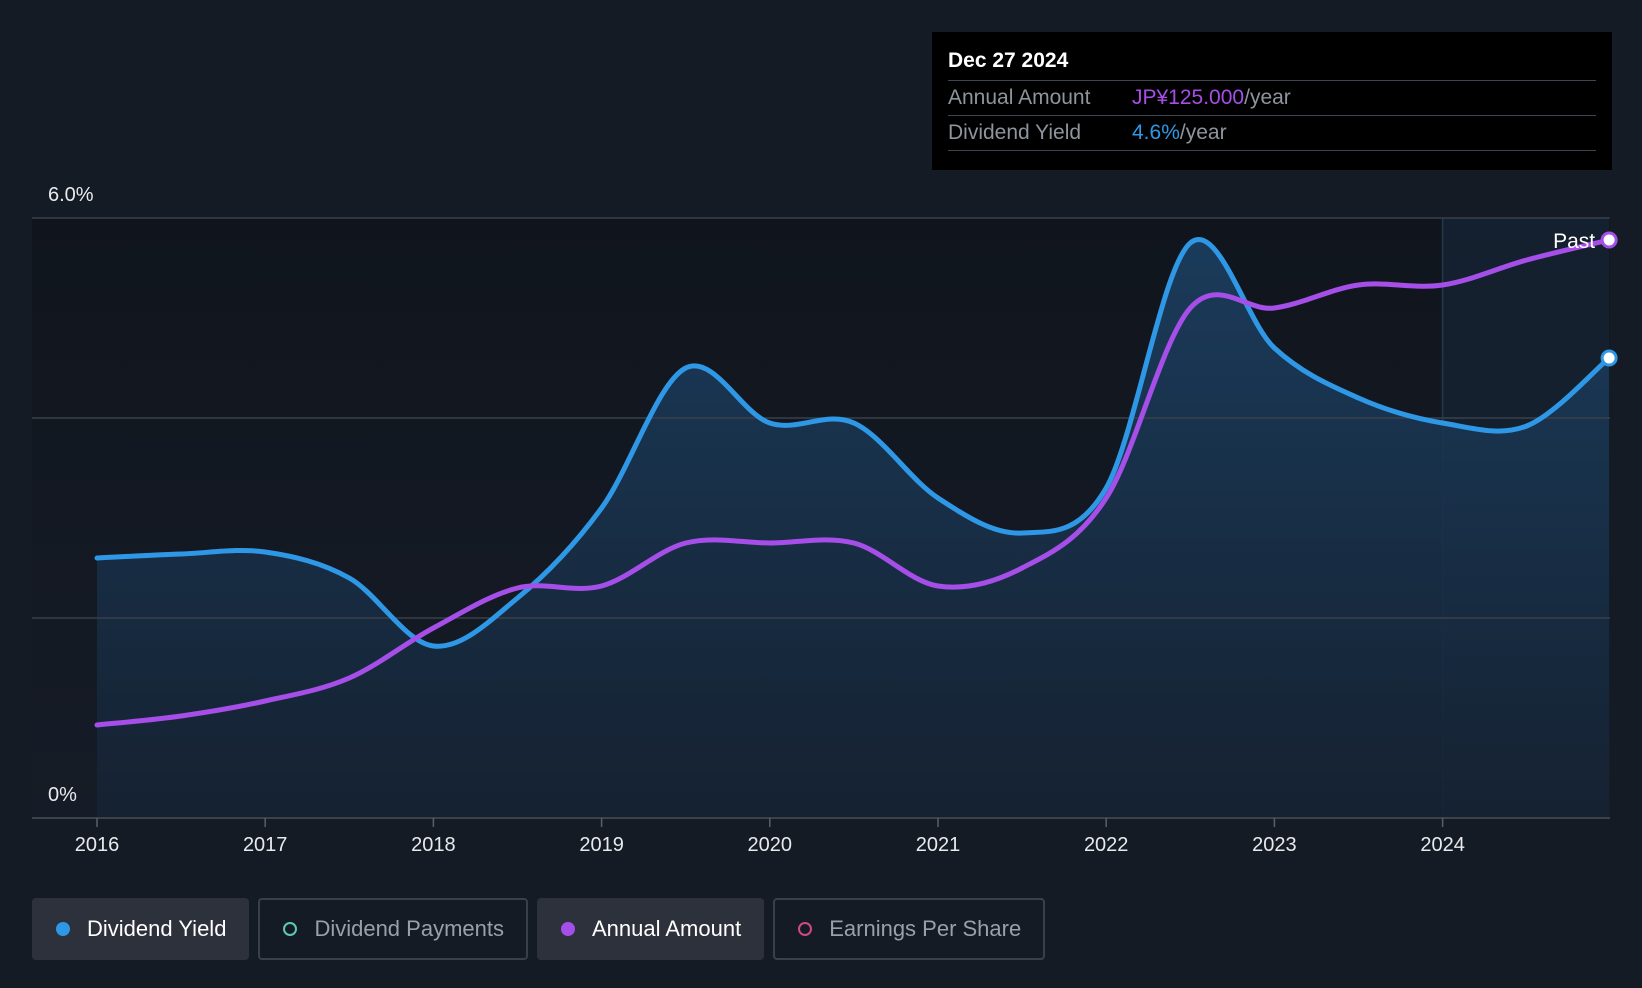 The width and height of the screenshot is (1642, 988). I want to click on tooltip-date: Dec 27 2024, so click(1008, 60).